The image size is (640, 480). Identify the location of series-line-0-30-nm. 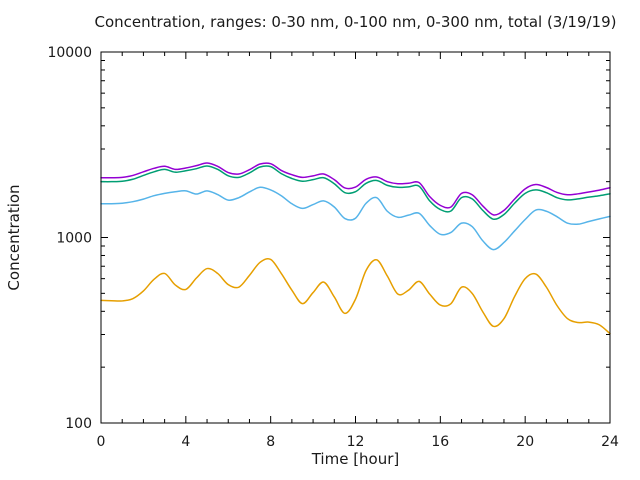
(355, 296).